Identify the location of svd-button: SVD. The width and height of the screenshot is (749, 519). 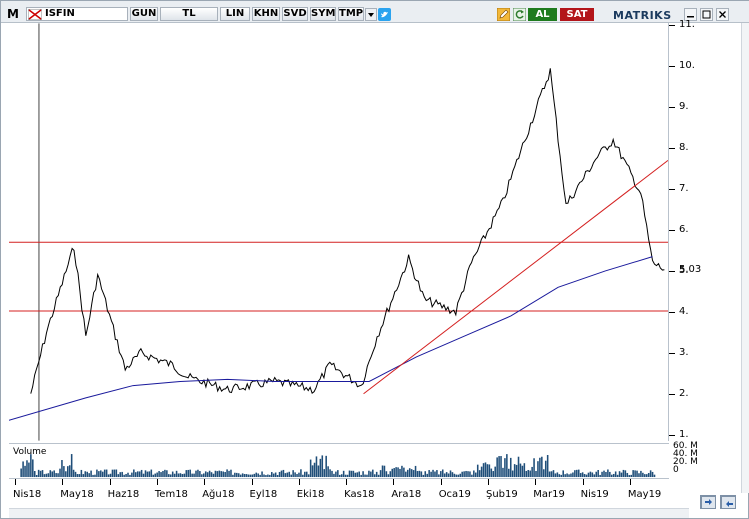
(295, 14).